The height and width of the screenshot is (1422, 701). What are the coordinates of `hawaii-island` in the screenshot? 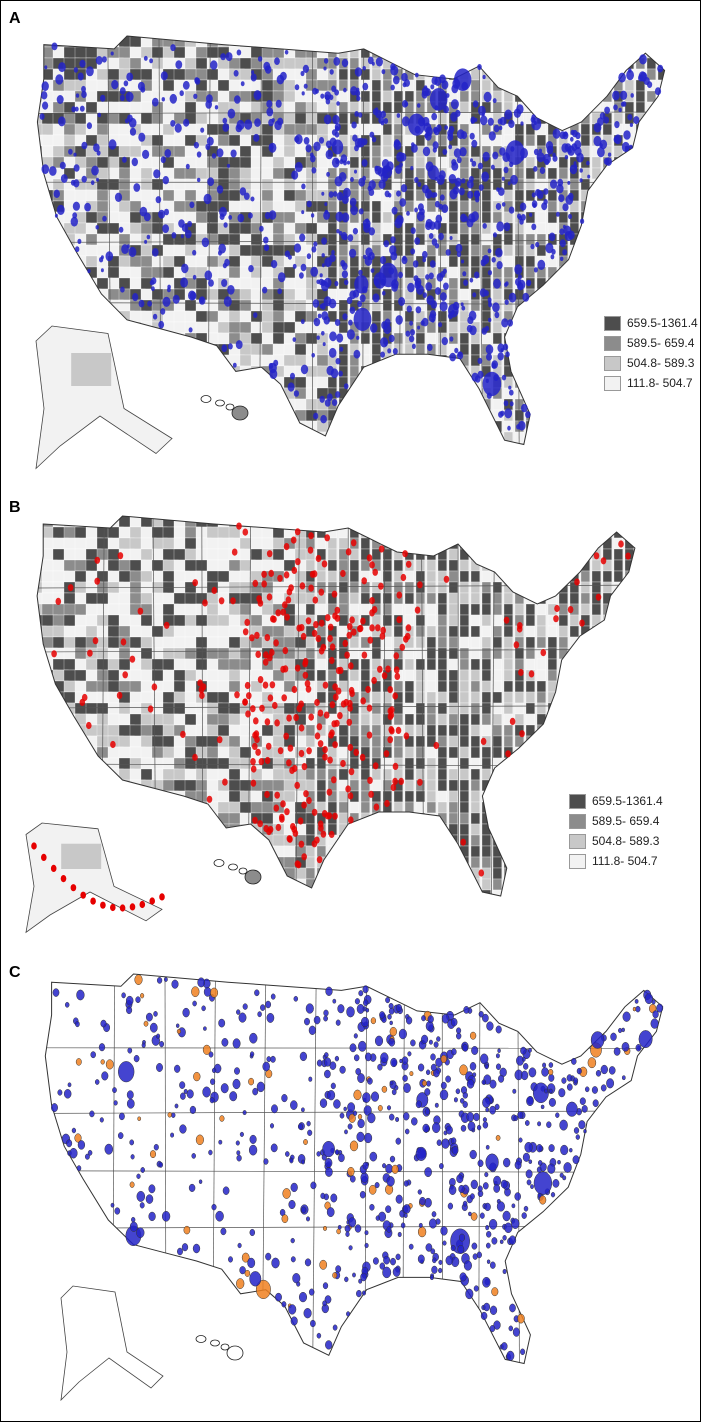 It's located at (220, 403).